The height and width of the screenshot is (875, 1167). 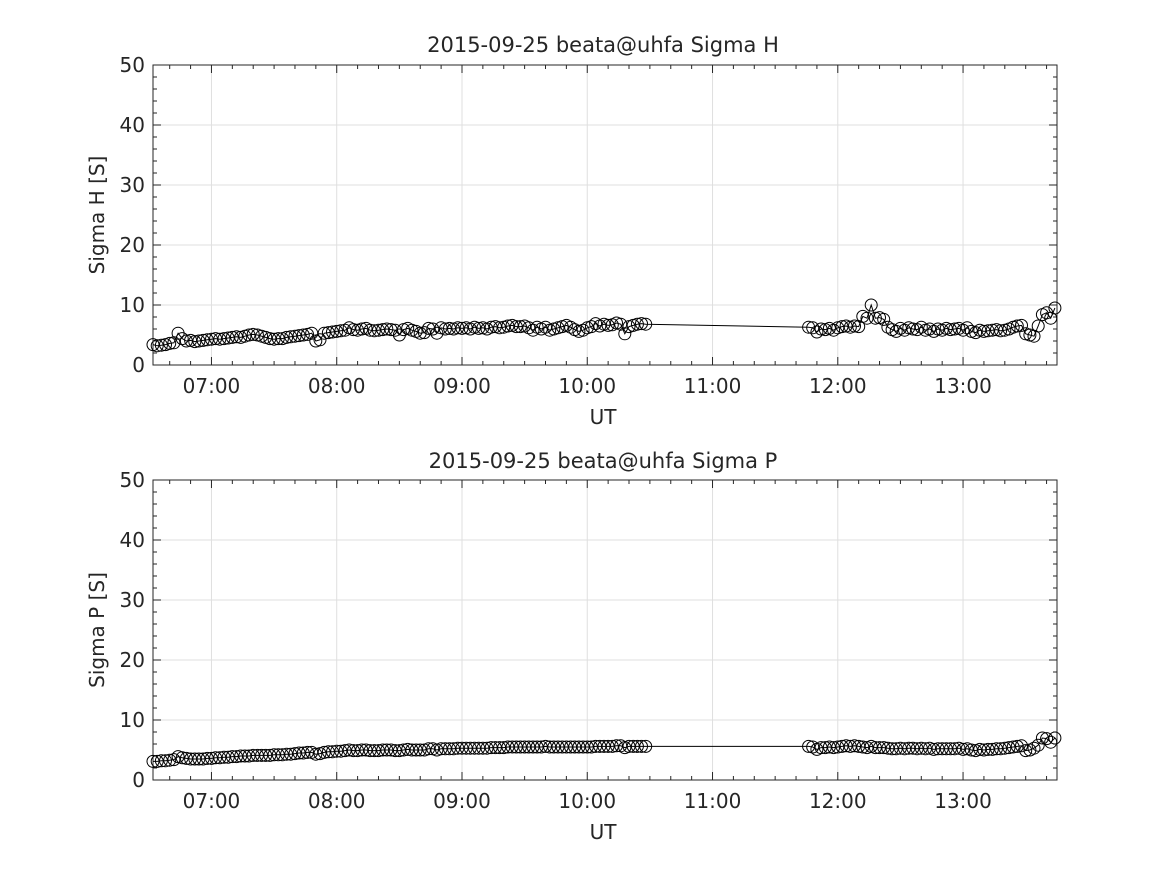 I want to click on sigma-h-x-tick-label: 12:00, so click(x=838, y=386).